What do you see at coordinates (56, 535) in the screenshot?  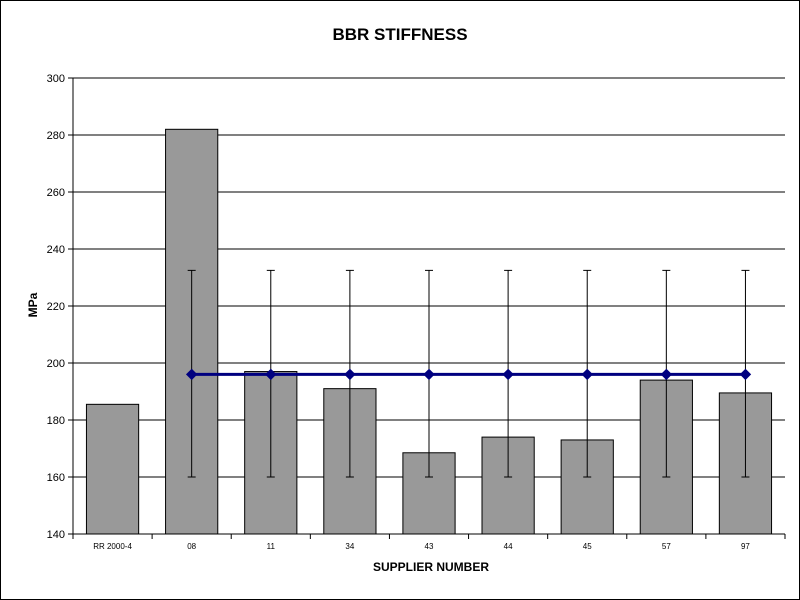 I see `y-tick-label-140: 140` at bounding box center [56, 535].